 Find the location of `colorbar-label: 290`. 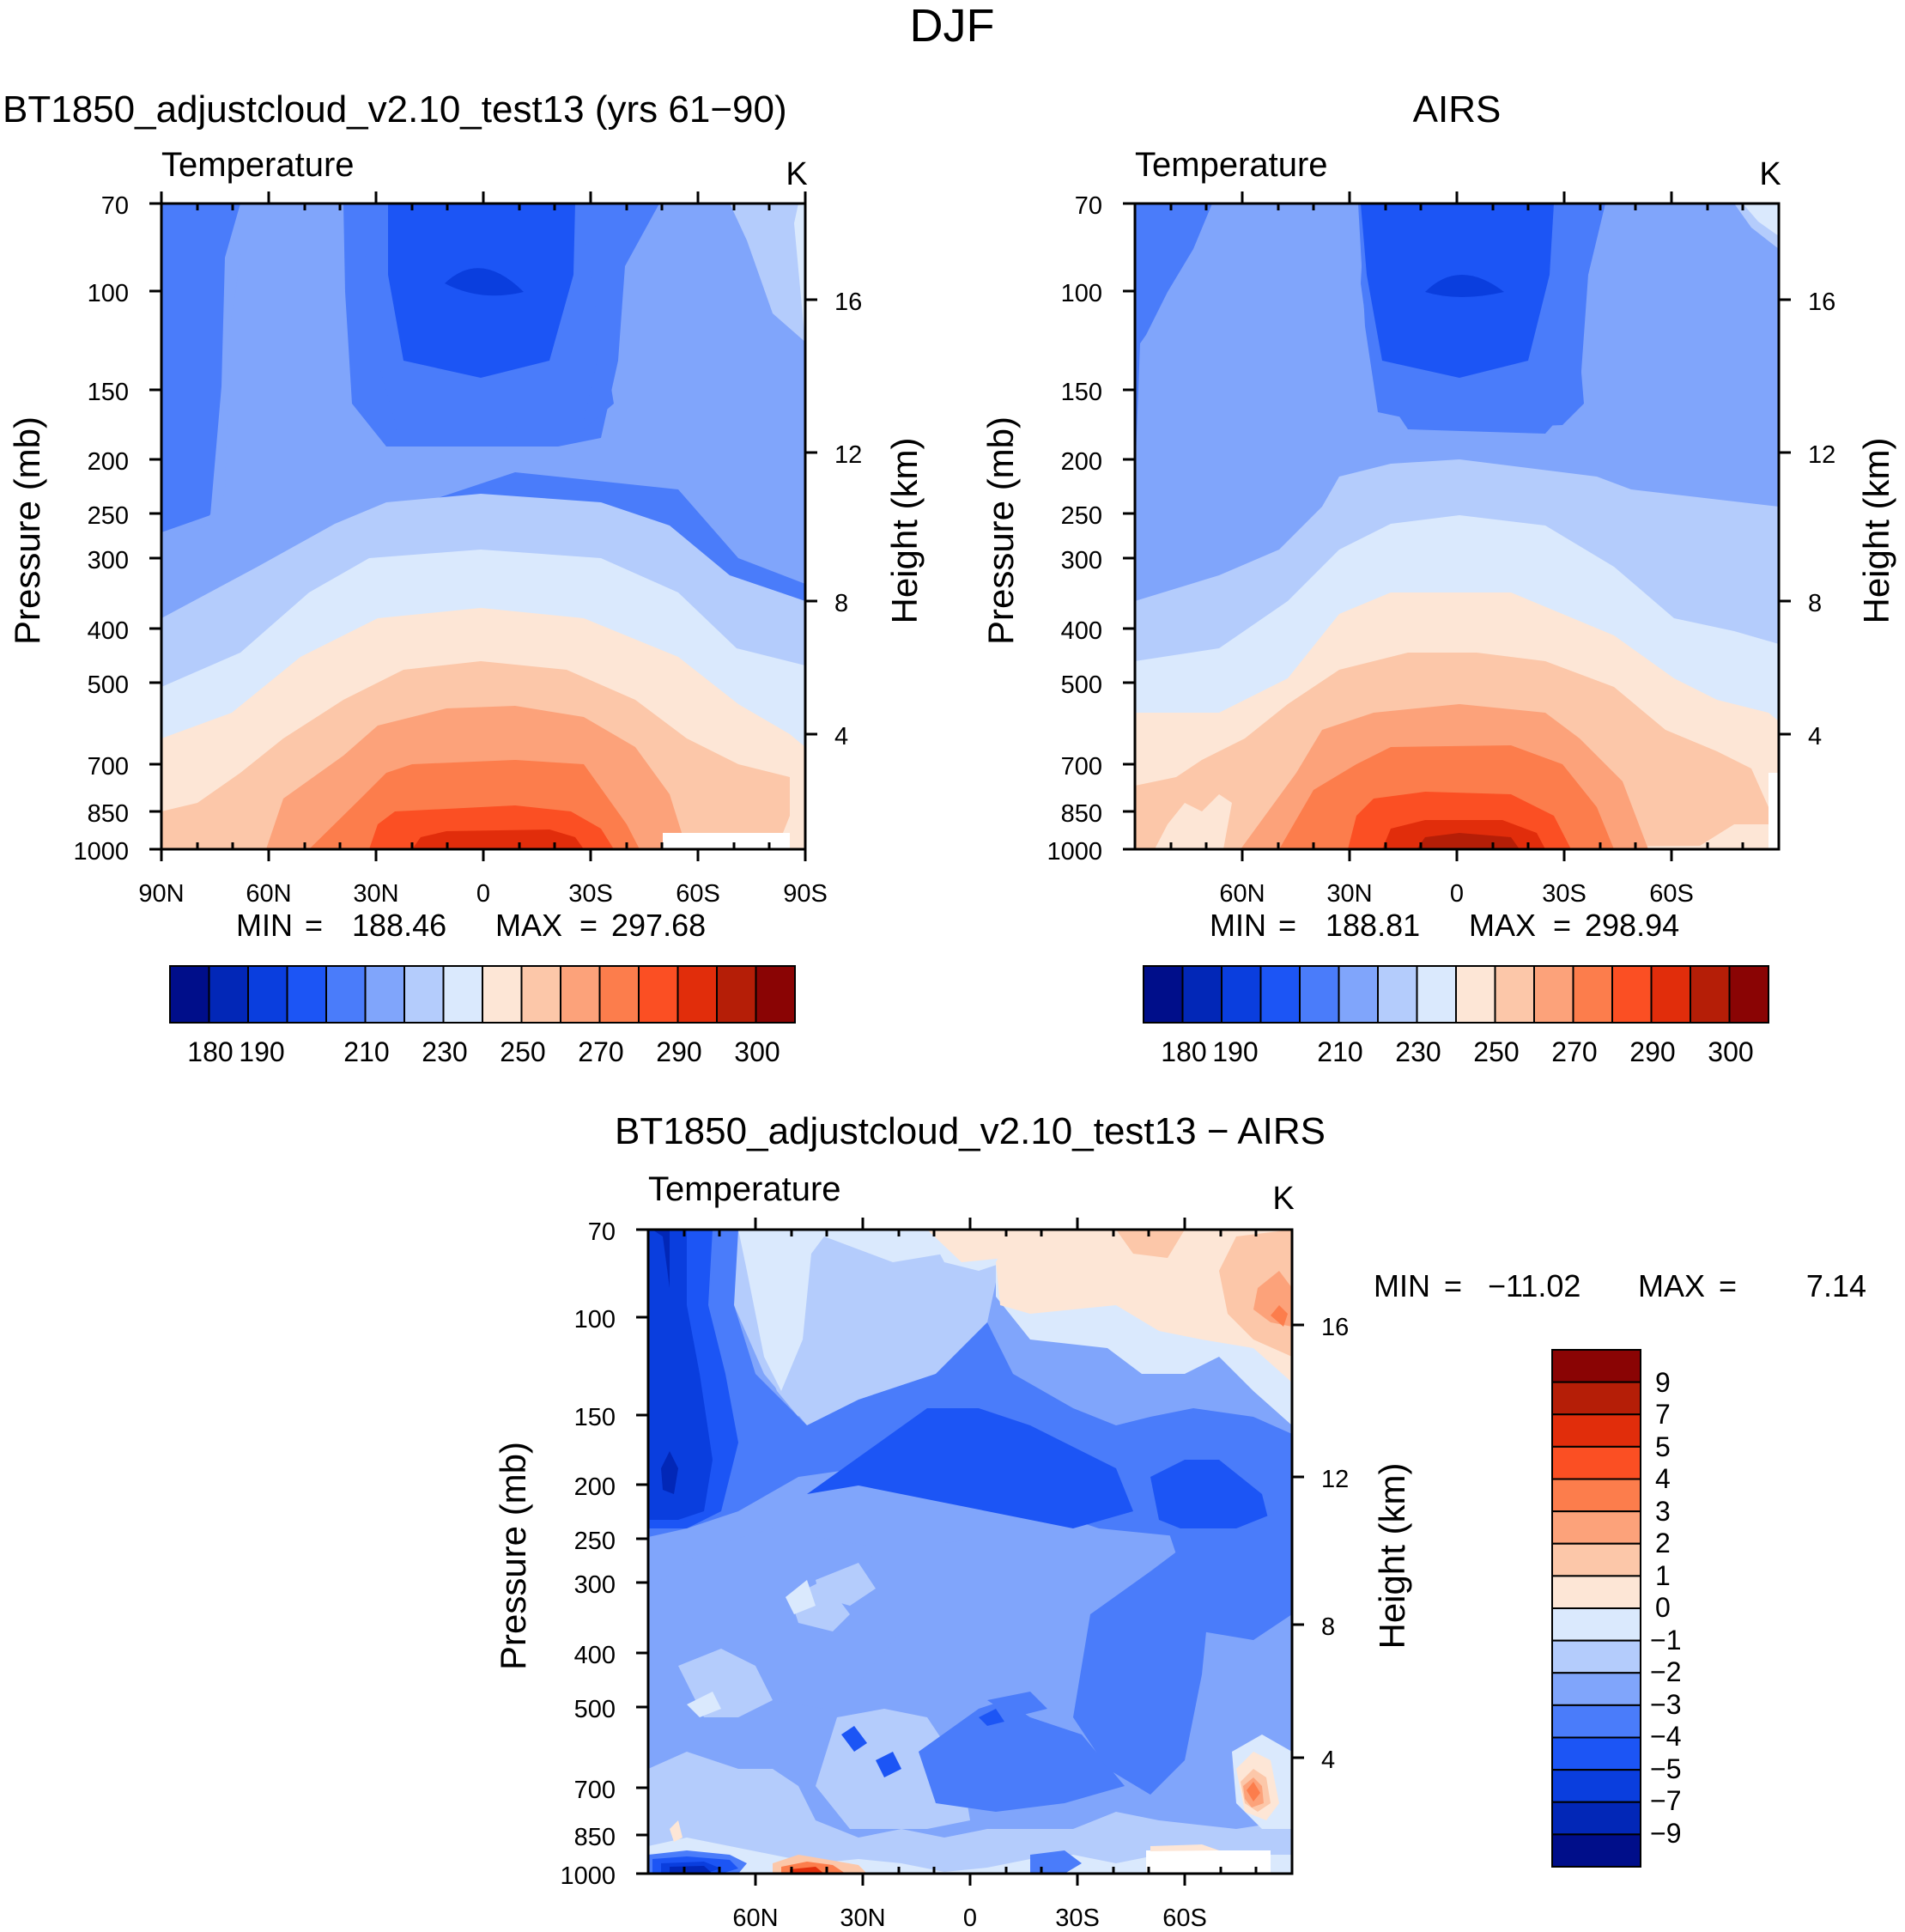

colorbar-label: 290 is located at coordinates (1652, 1052).